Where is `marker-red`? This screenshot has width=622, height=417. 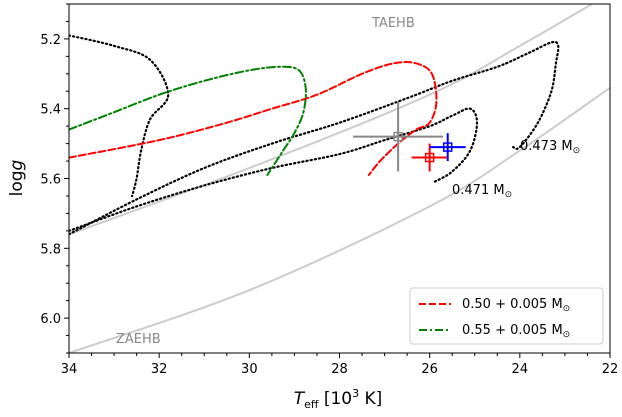
marker-red is located at coordinates (429, 157).